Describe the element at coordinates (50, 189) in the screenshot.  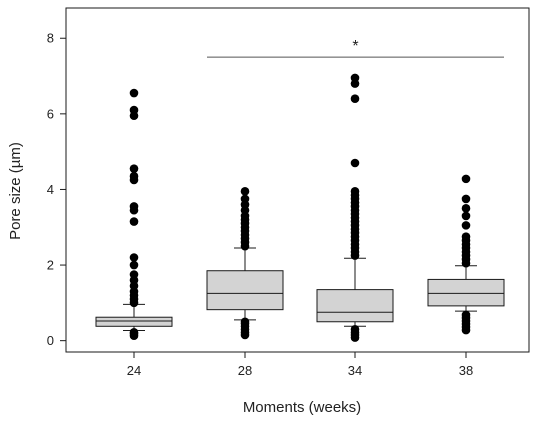
I see `y-tick-label: 4` at that location.